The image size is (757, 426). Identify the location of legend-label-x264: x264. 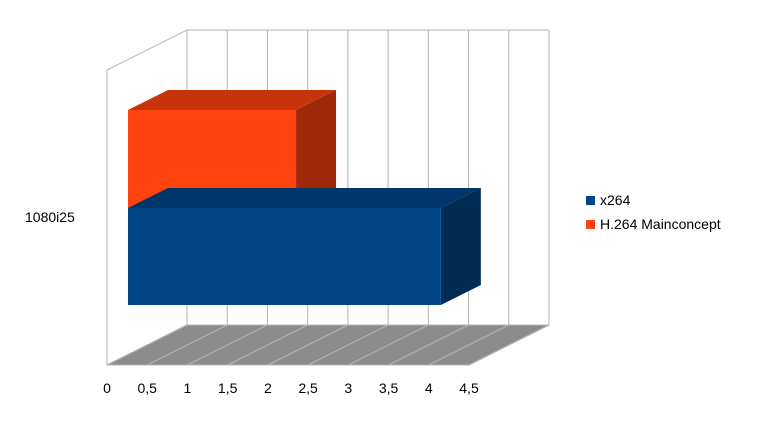
(615, 200).